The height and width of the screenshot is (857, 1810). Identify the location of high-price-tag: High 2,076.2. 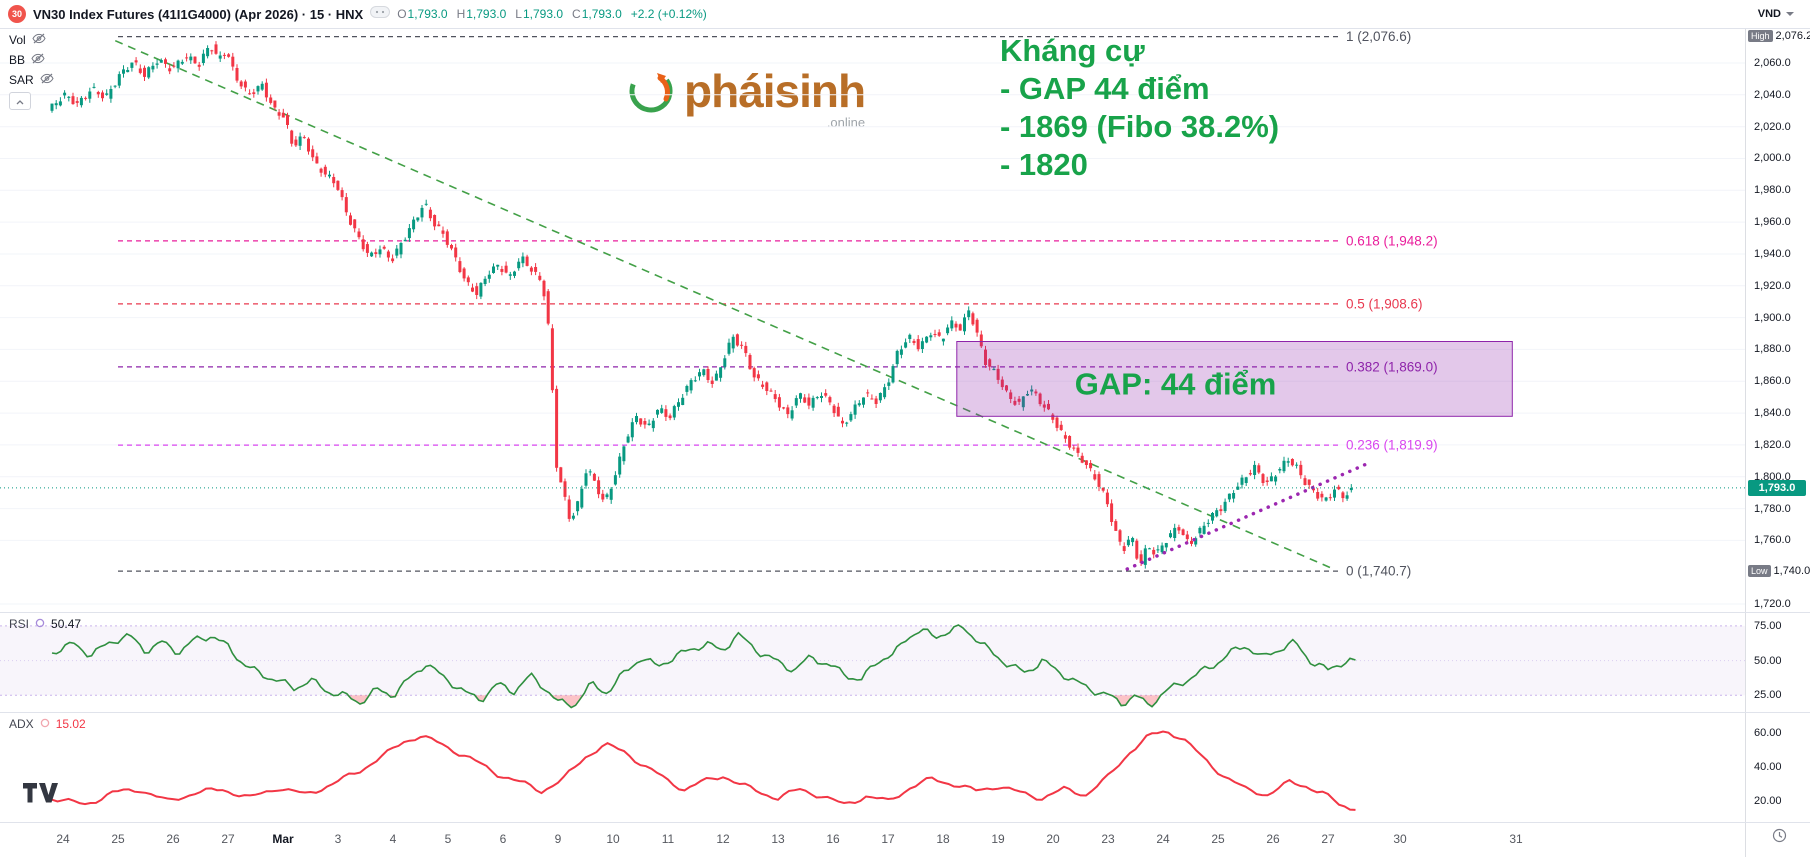
(1779, 36).